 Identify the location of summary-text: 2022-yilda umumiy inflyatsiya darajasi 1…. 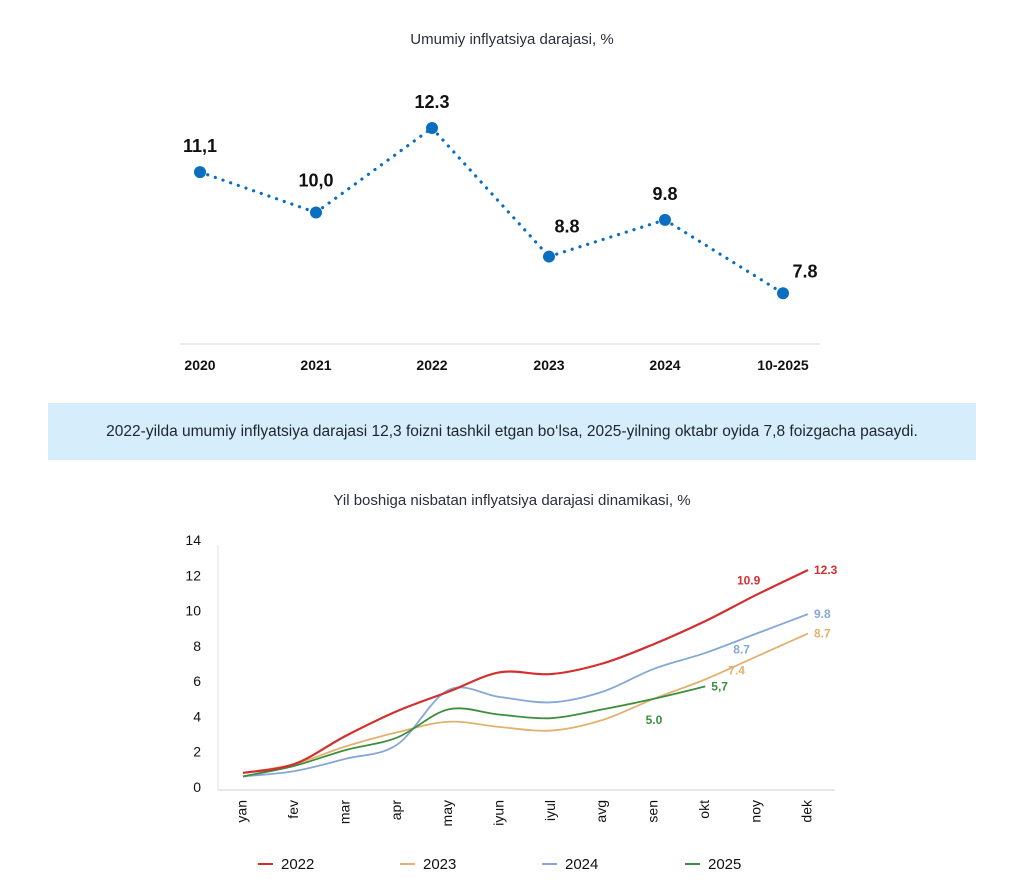
(512, 431).